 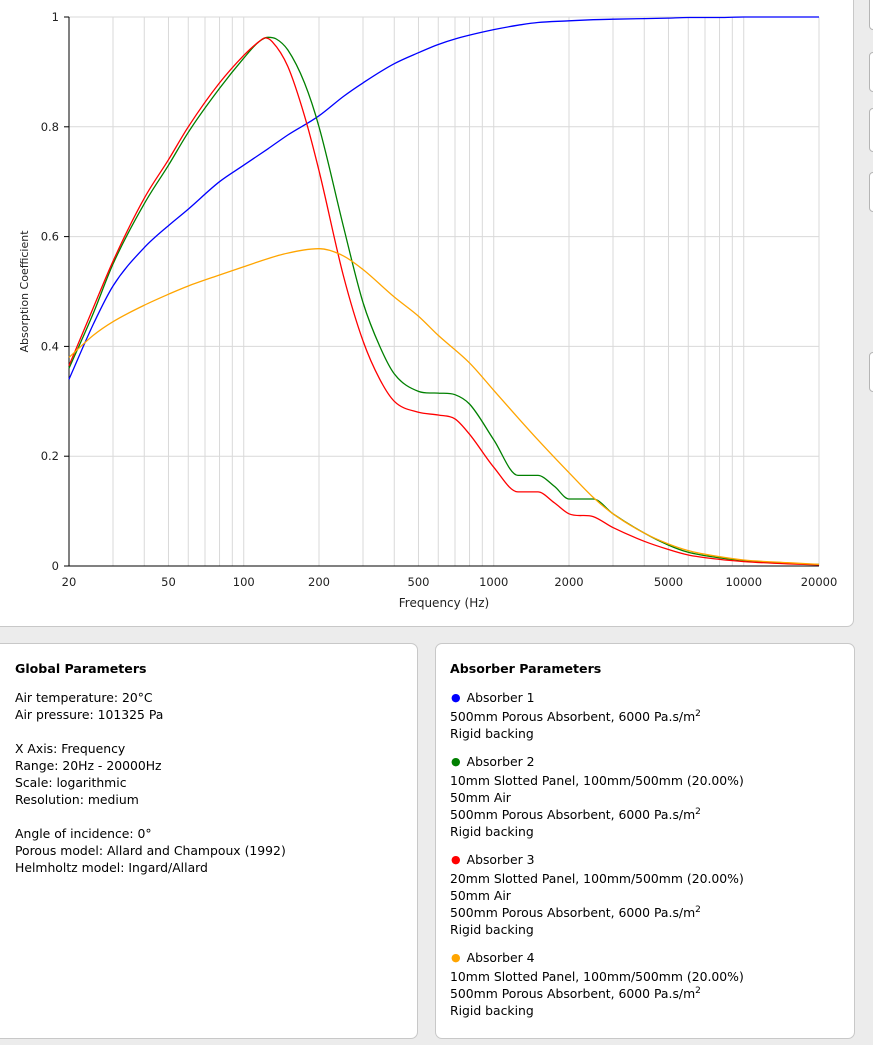 I want to click on absorber-parameters-title: Absorber Parameters, so click(x=526, y=668).